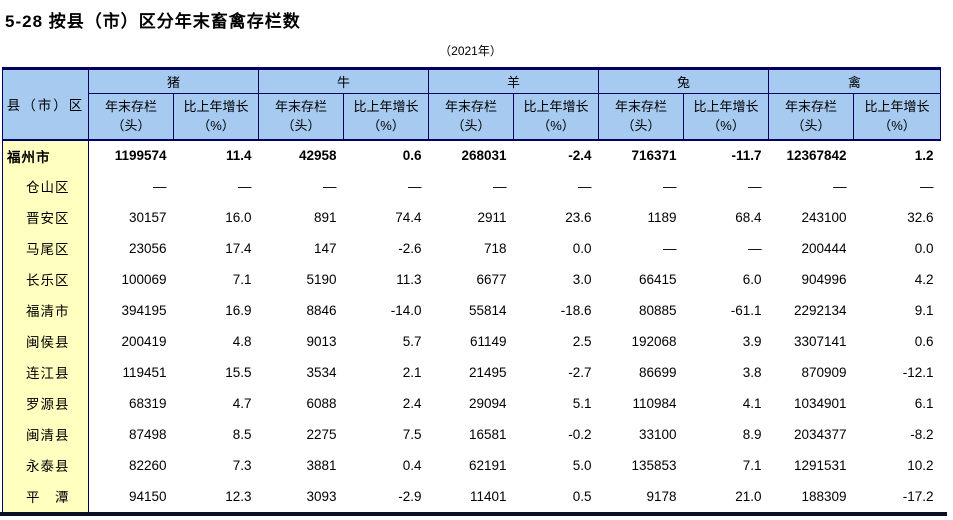 The width and height of the screenshot is (953, 520). What do you see at coordinates (580, 155) in the screenshot?
I see `value-cell: -2.4` at bounding box center [580, 155].